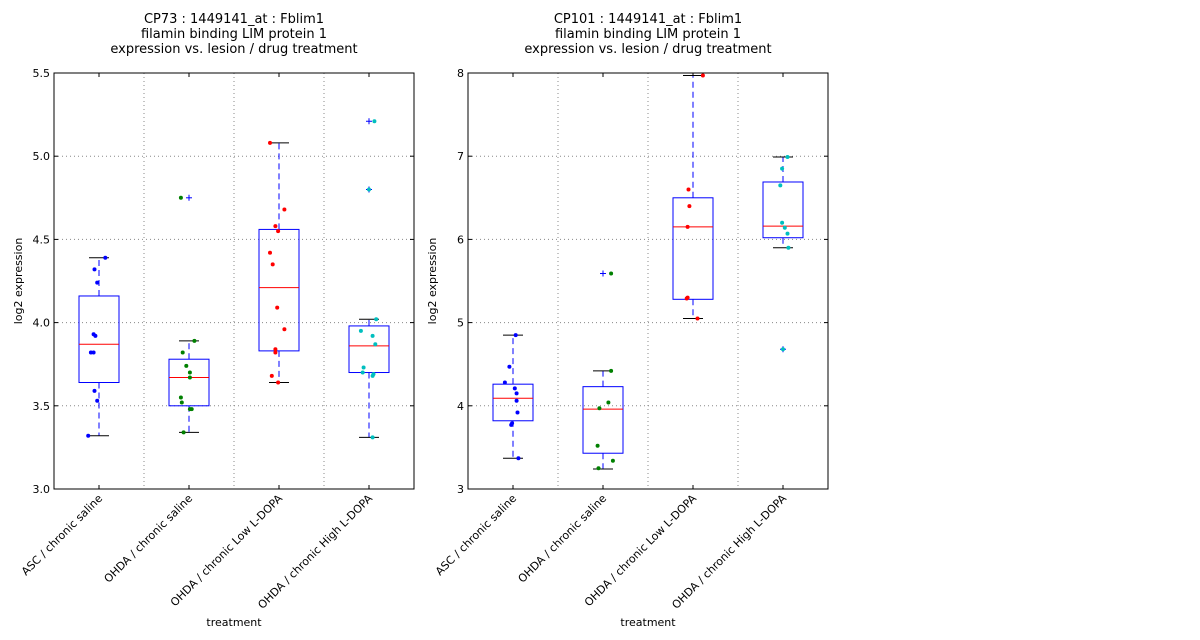  Describe the element at coordinates (460, 239) in the screenshot. I see `y-tick-label: 6` at that location.